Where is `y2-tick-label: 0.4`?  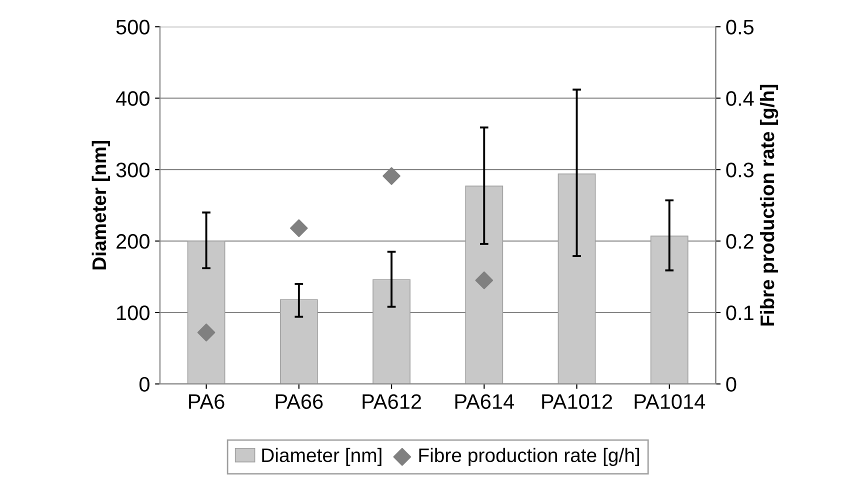 y2-tick-label: 0.4 is located at coordinates (740, 98).